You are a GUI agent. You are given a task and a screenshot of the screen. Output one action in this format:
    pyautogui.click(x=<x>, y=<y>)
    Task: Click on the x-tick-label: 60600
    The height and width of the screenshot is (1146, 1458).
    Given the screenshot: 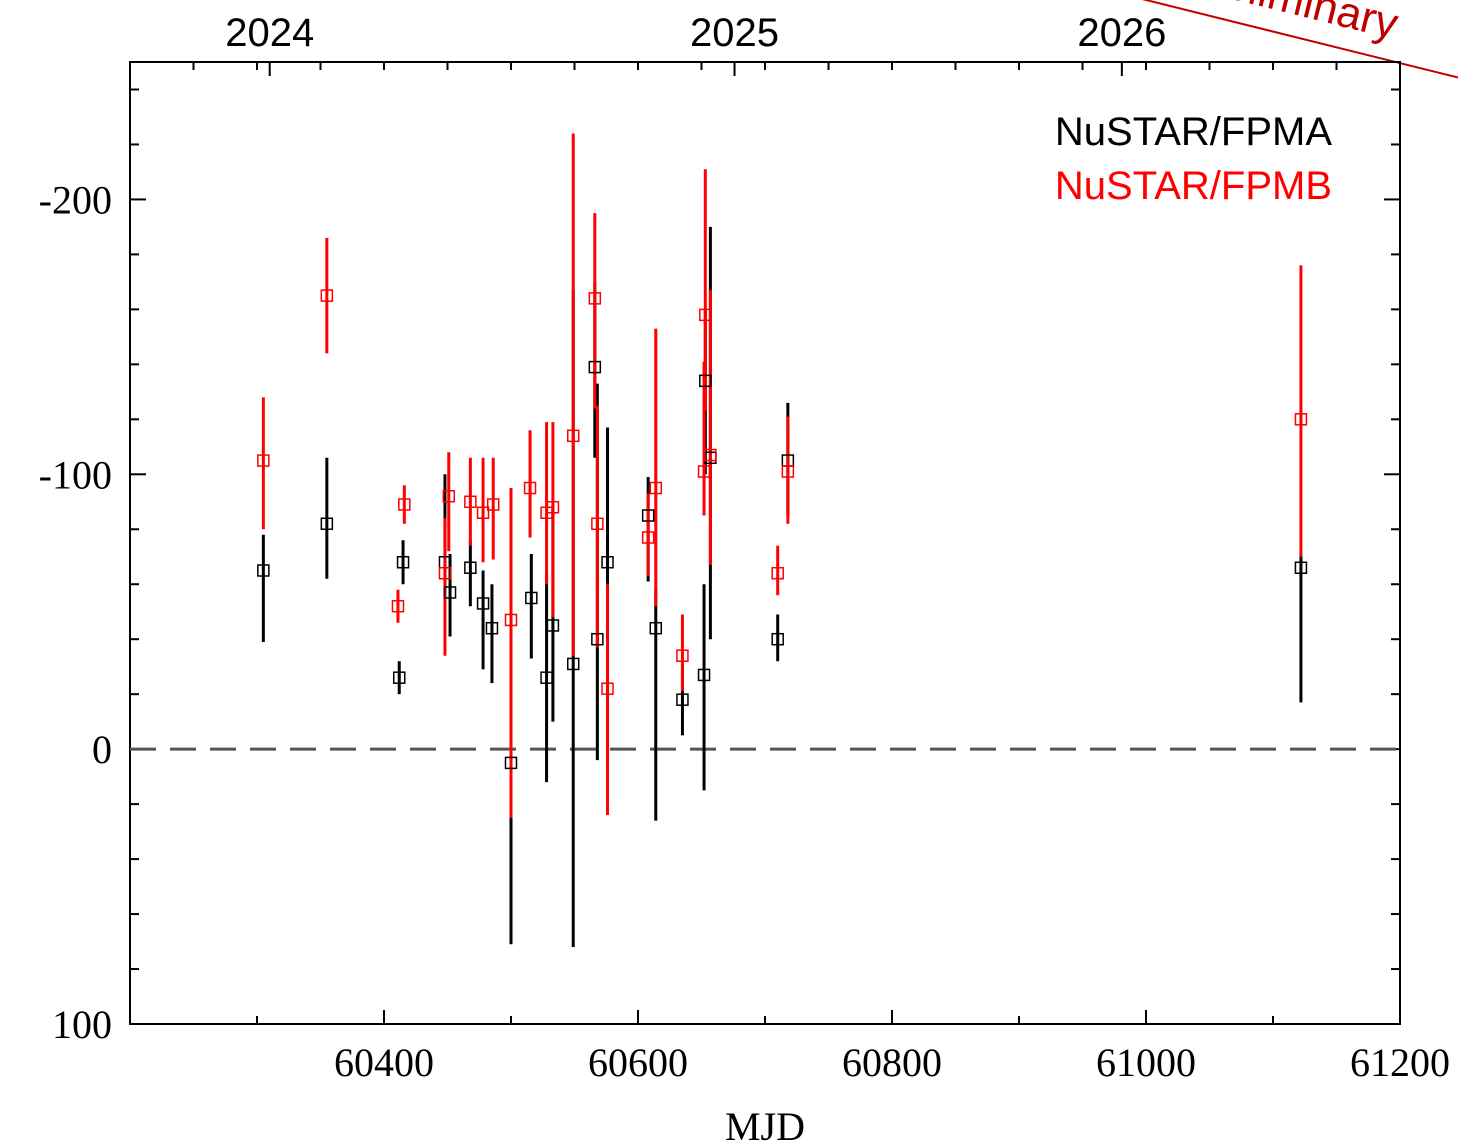 What is the action you would take?
    pyautogui.click(x=638, y=1062)
    